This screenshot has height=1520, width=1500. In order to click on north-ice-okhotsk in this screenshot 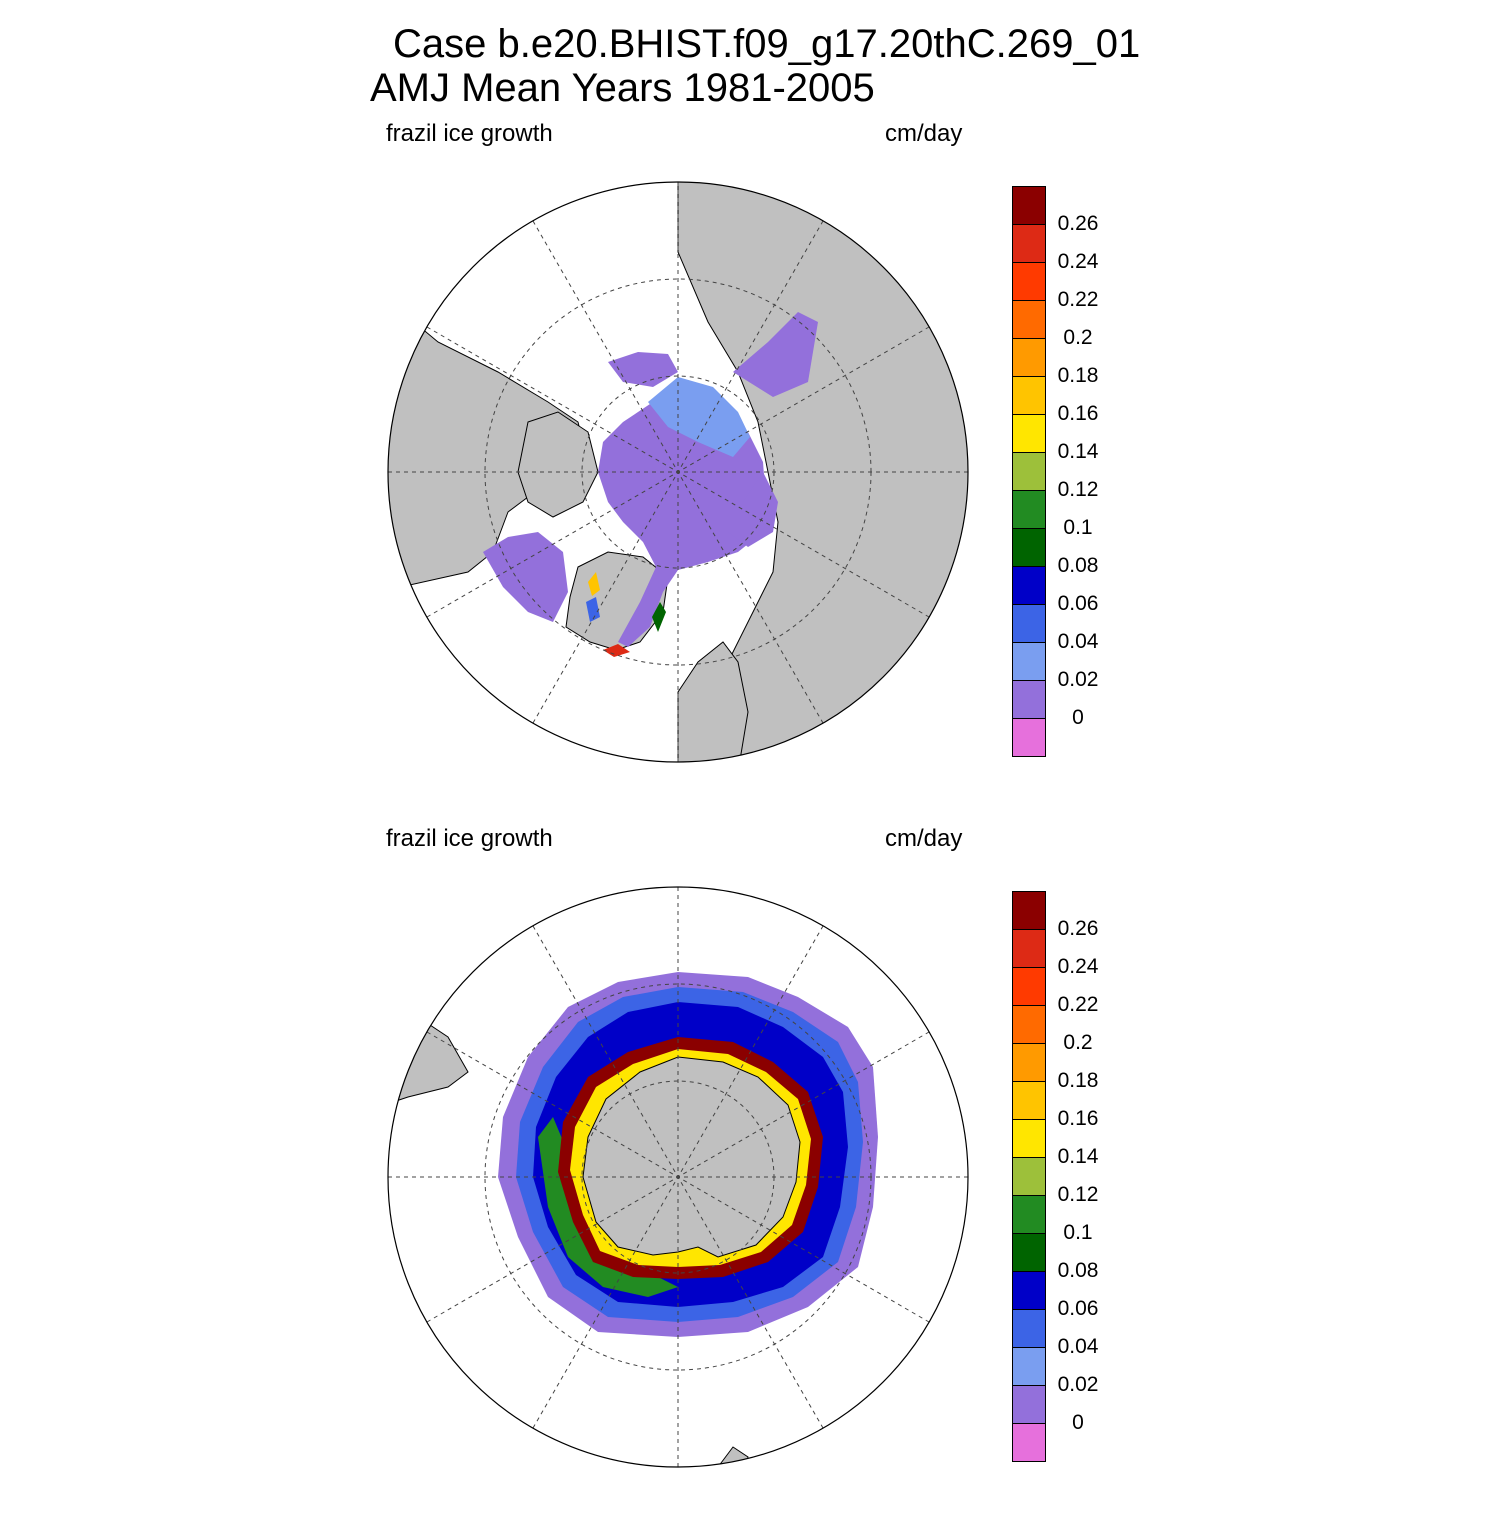, I will do `click(775, 354)`.